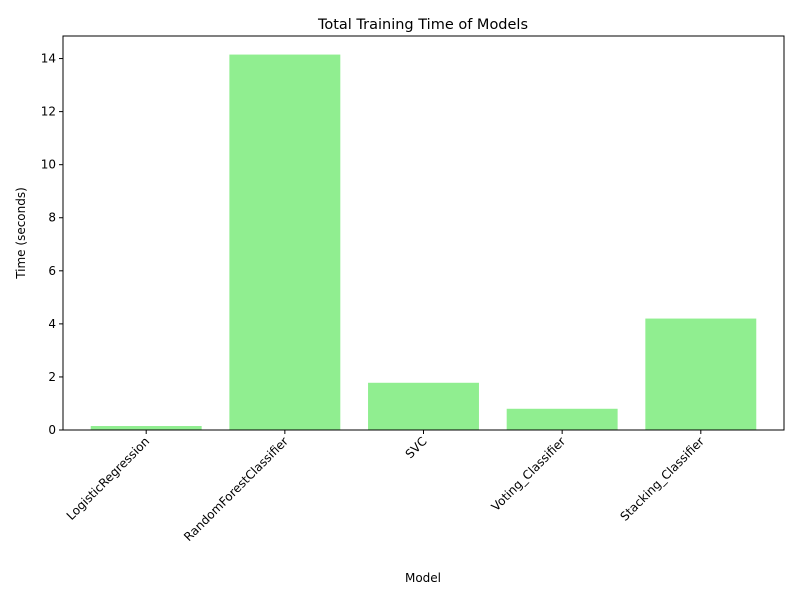 The width and height of the screenshot is (800, 600). Describe the element at coordinates (52, 430) in the screenshot. I see `y-tick-label: 0` at that location.